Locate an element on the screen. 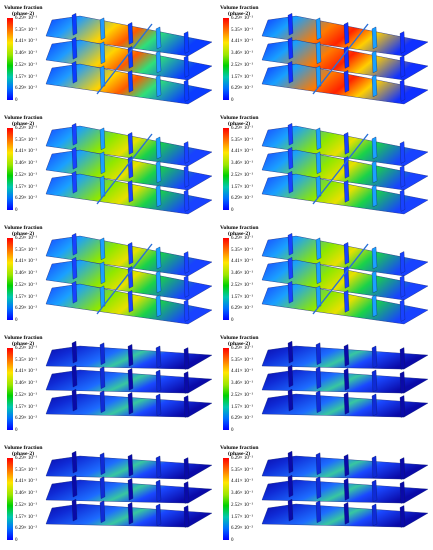  impeller-shaft is located at coordinates (124, 169).